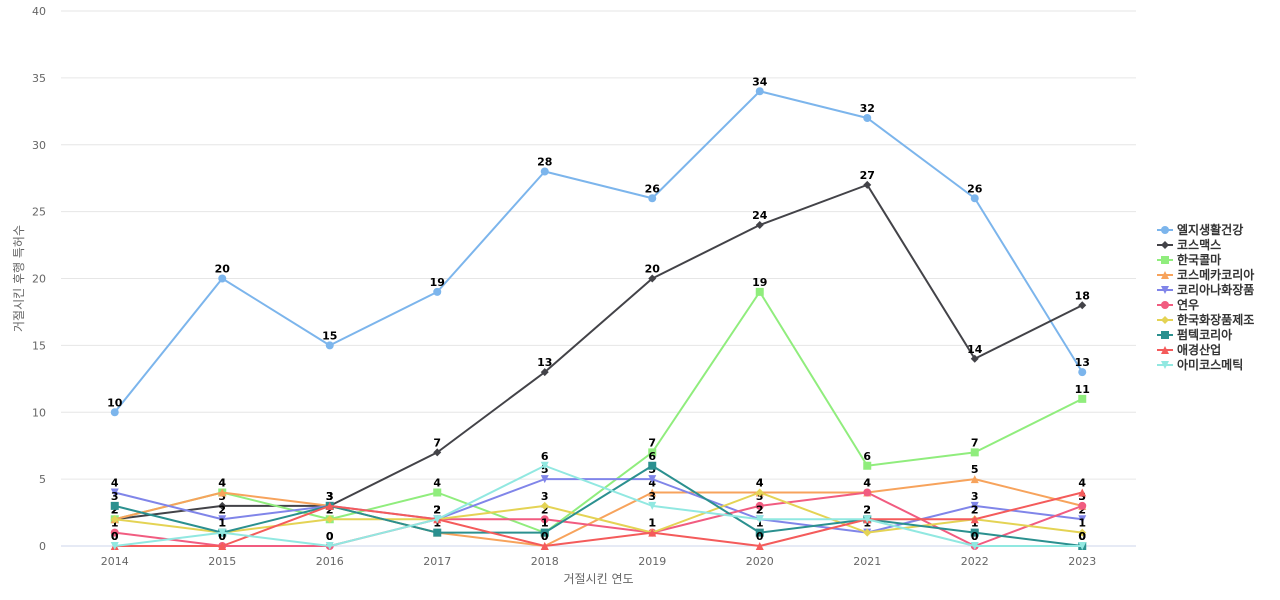  Describe the element at coordinates (1199, 244) in the screenshot. I see `legend-label: 코스맥스` at that location.